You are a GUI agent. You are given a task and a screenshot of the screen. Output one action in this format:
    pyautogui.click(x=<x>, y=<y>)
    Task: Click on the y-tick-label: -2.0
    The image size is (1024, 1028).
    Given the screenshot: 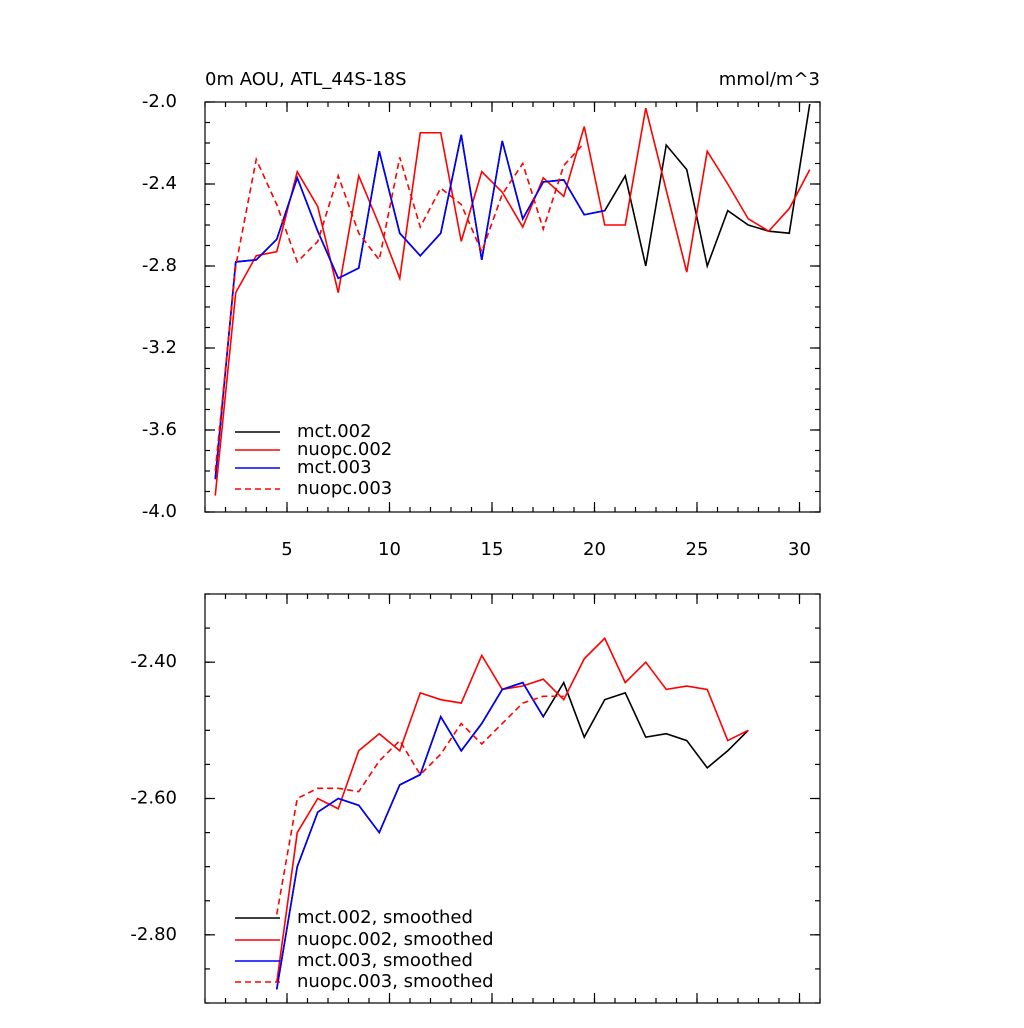 What is the action you would take?
    pyautogui.click(x=159, y=101)
    